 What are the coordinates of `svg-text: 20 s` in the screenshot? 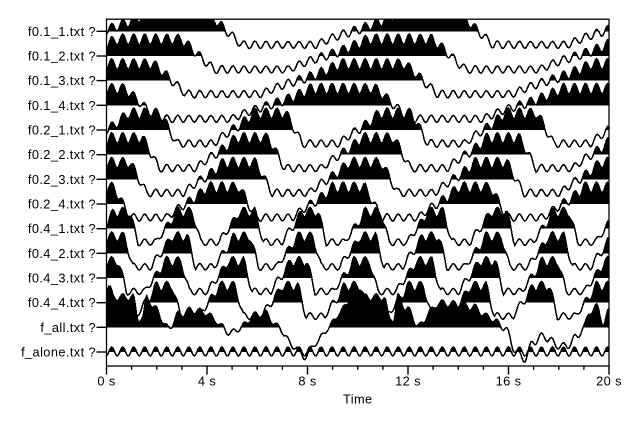 It's located at (609, 381).